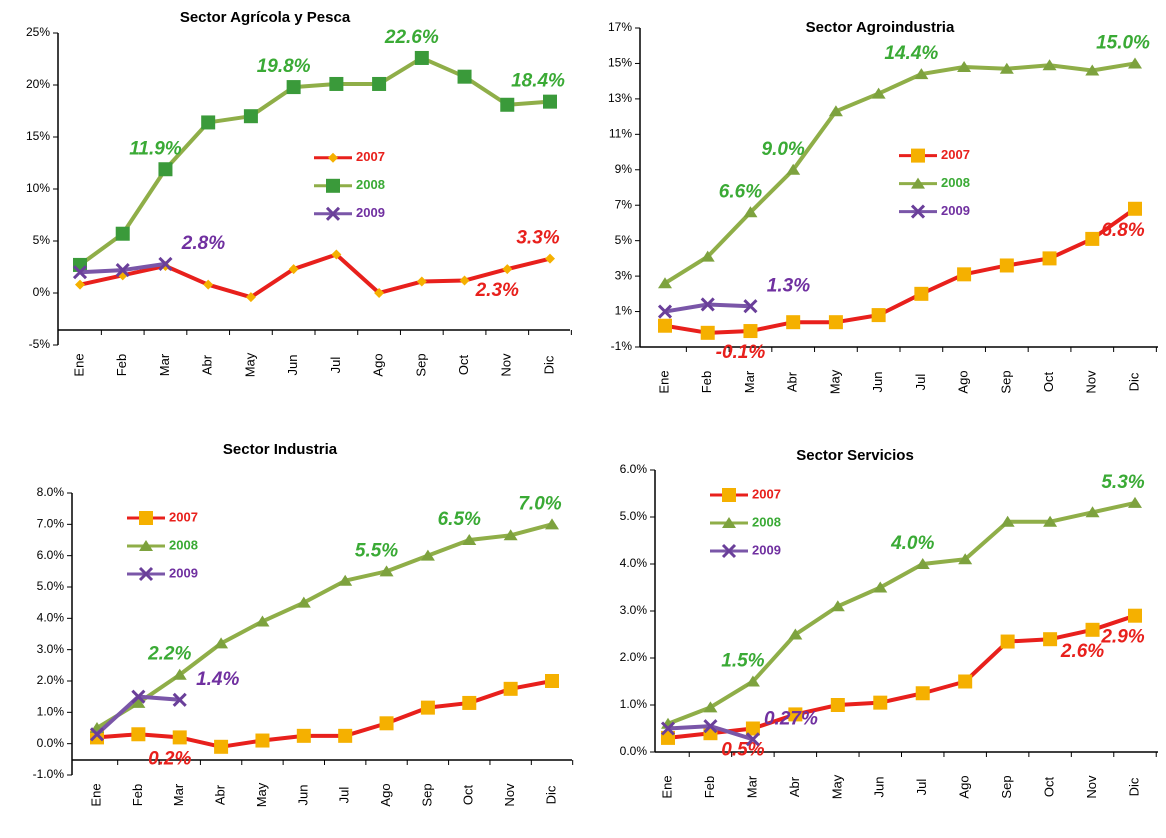 The height and width of the screenshot is (838, 1166). I want to click on data-label: 3.3%, so click(537, 238).